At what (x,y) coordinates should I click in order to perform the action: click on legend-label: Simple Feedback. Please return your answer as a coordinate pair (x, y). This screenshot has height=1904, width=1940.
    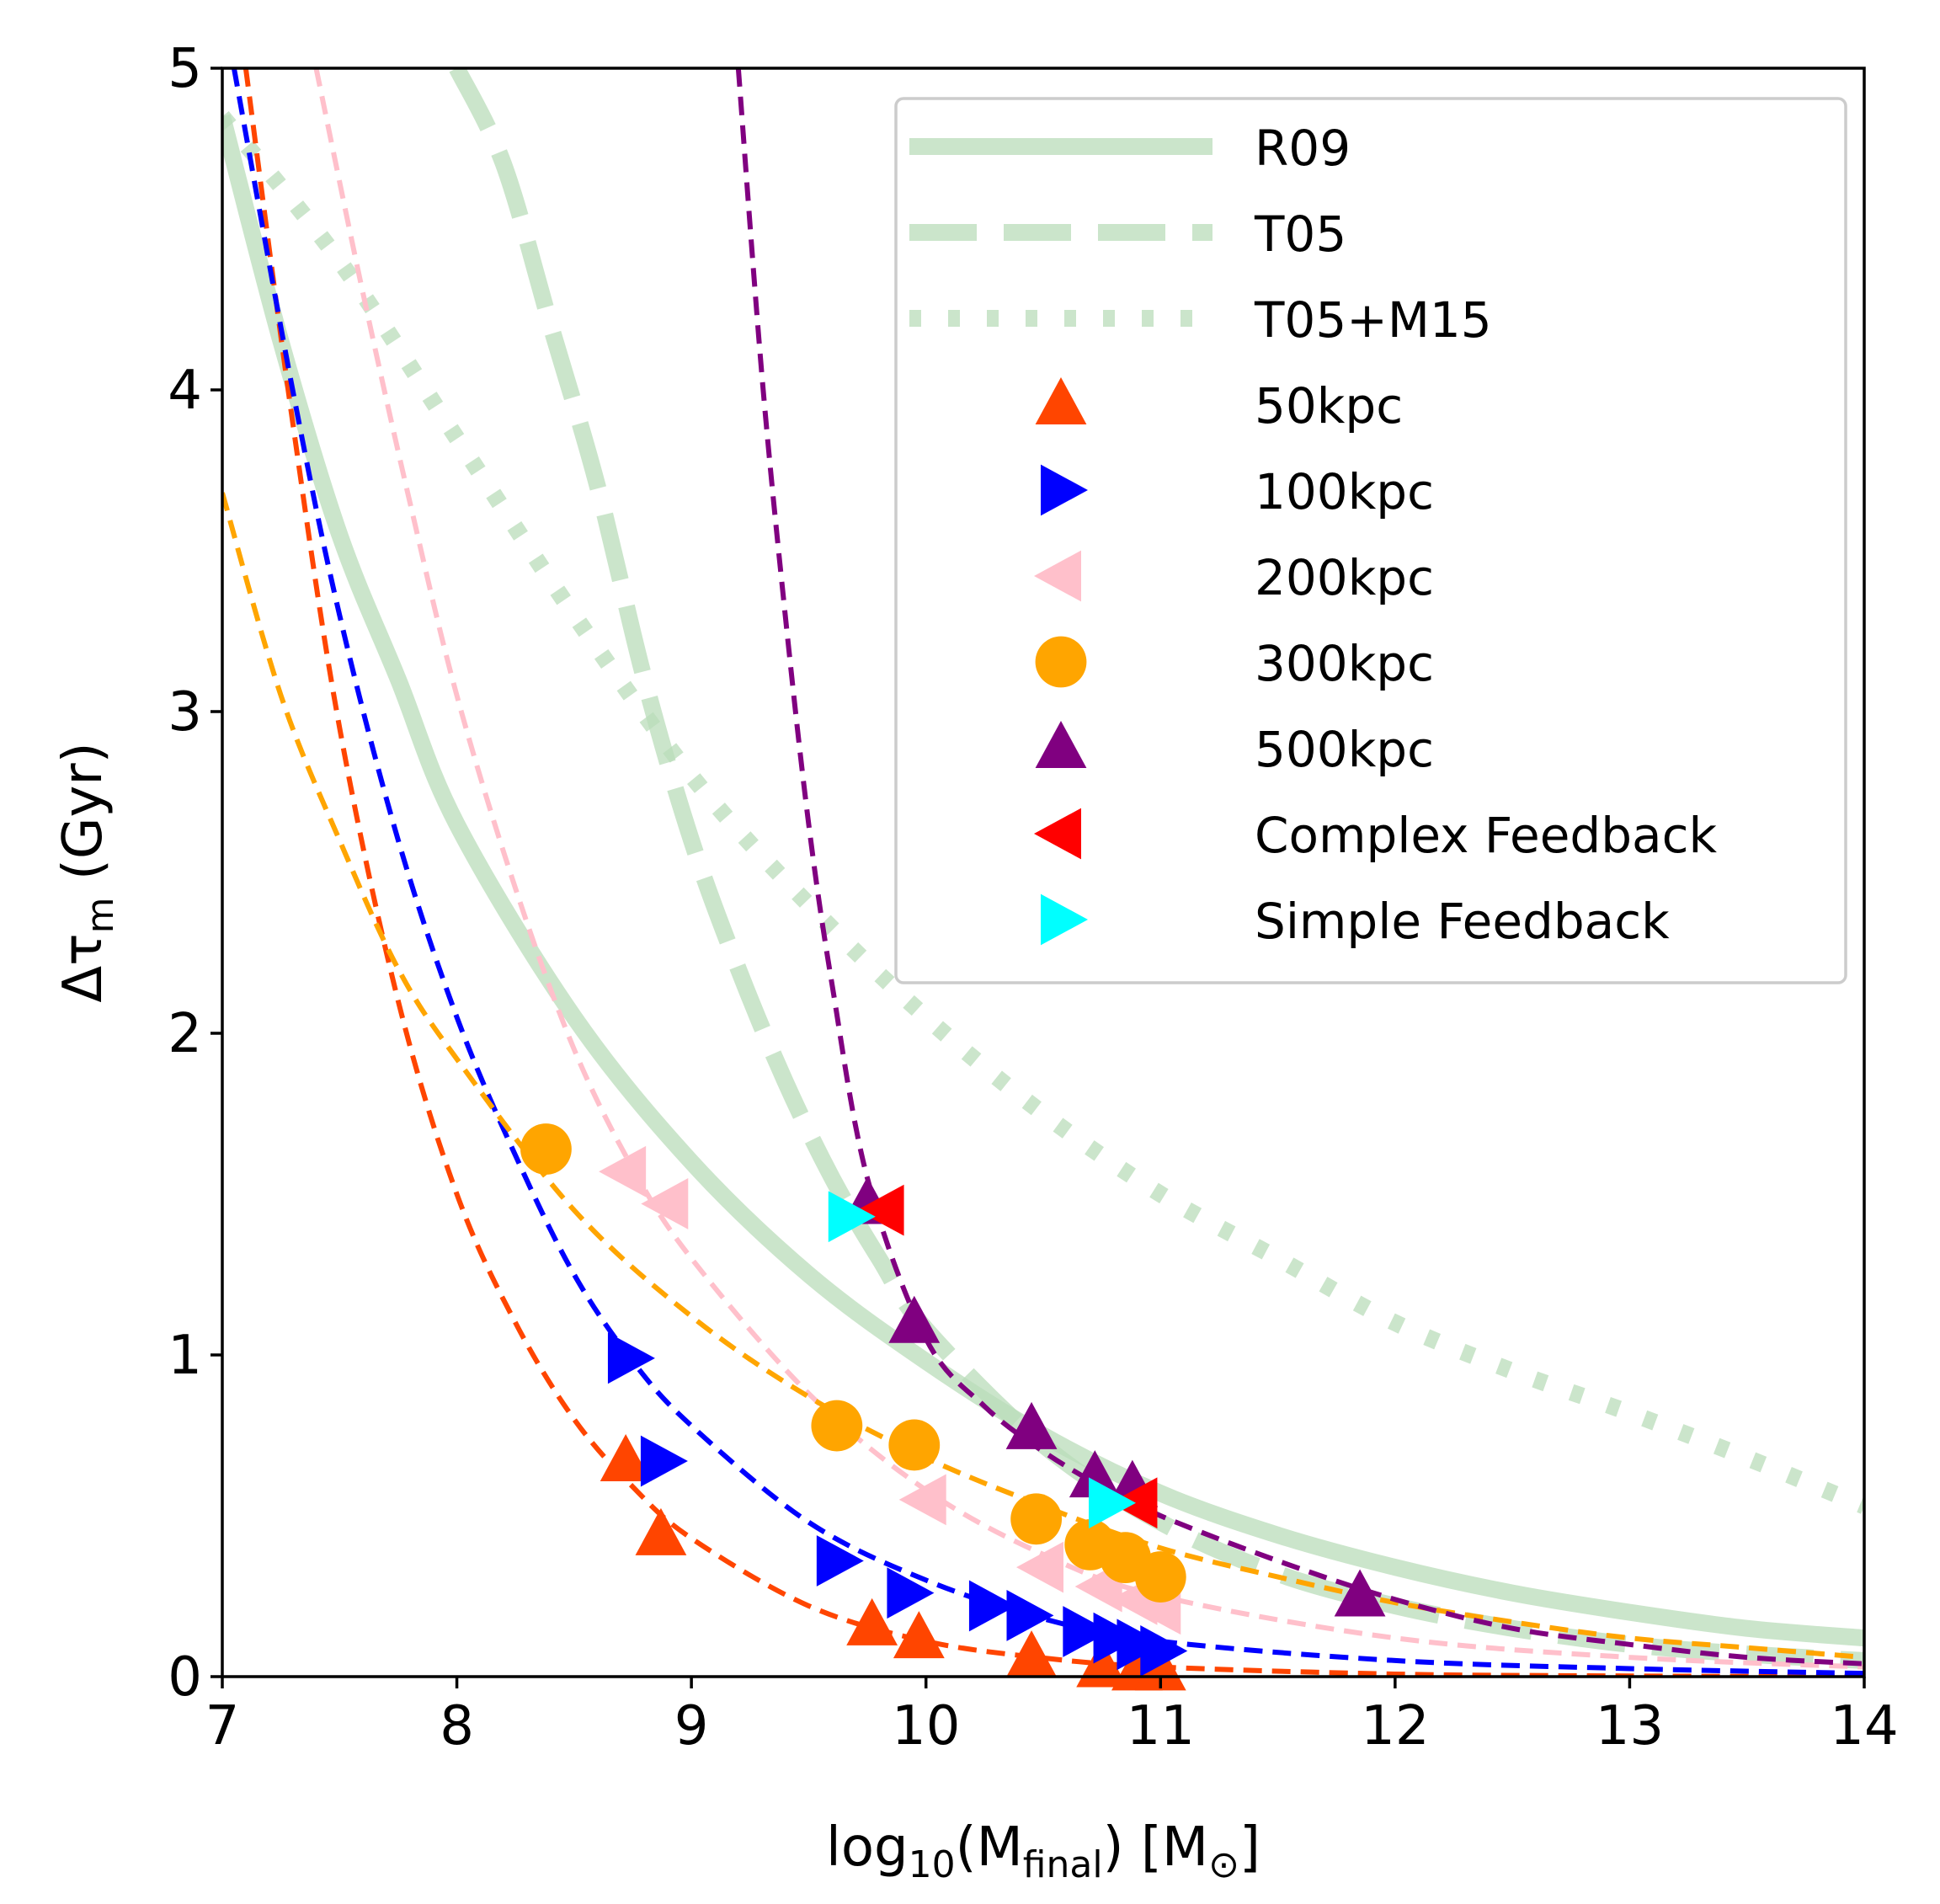
    Looking at the image, I should click on (1462, 921).